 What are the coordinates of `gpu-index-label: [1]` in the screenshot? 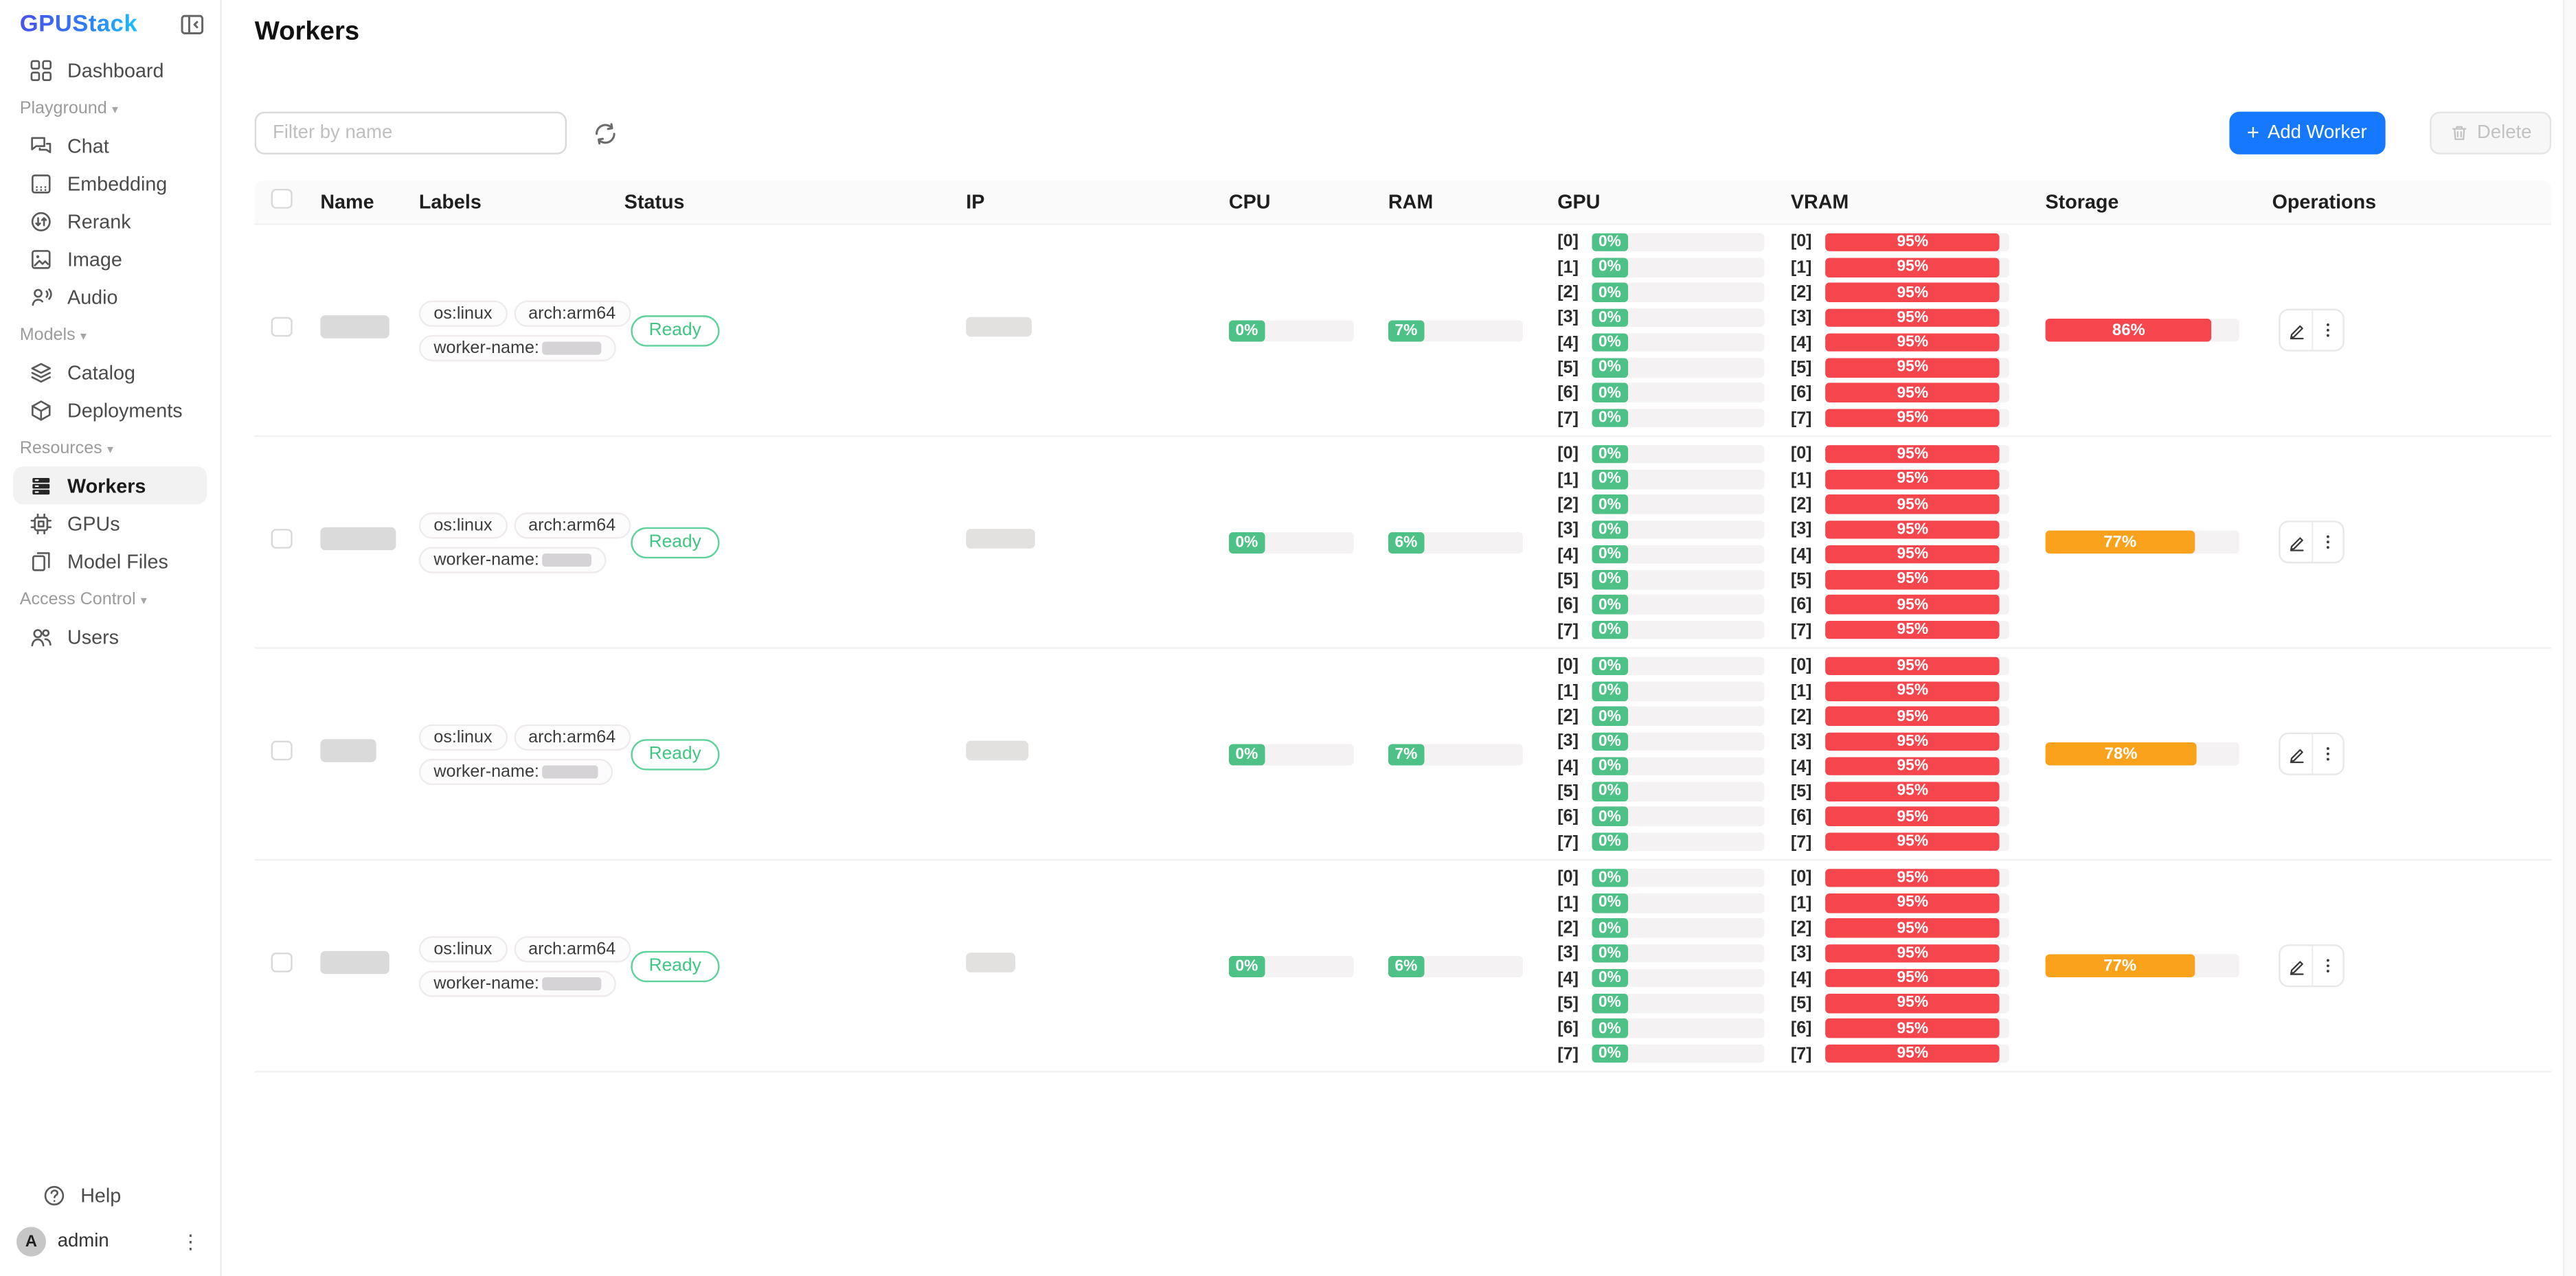 It's located at (1568, 479).